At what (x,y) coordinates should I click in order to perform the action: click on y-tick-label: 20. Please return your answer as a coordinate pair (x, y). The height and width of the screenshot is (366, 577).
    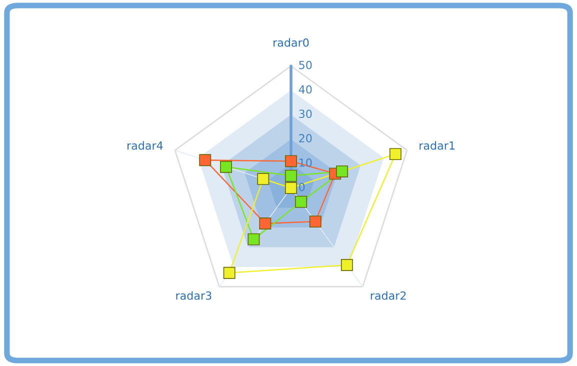
    Looking at the image, I should click on (305, 138).